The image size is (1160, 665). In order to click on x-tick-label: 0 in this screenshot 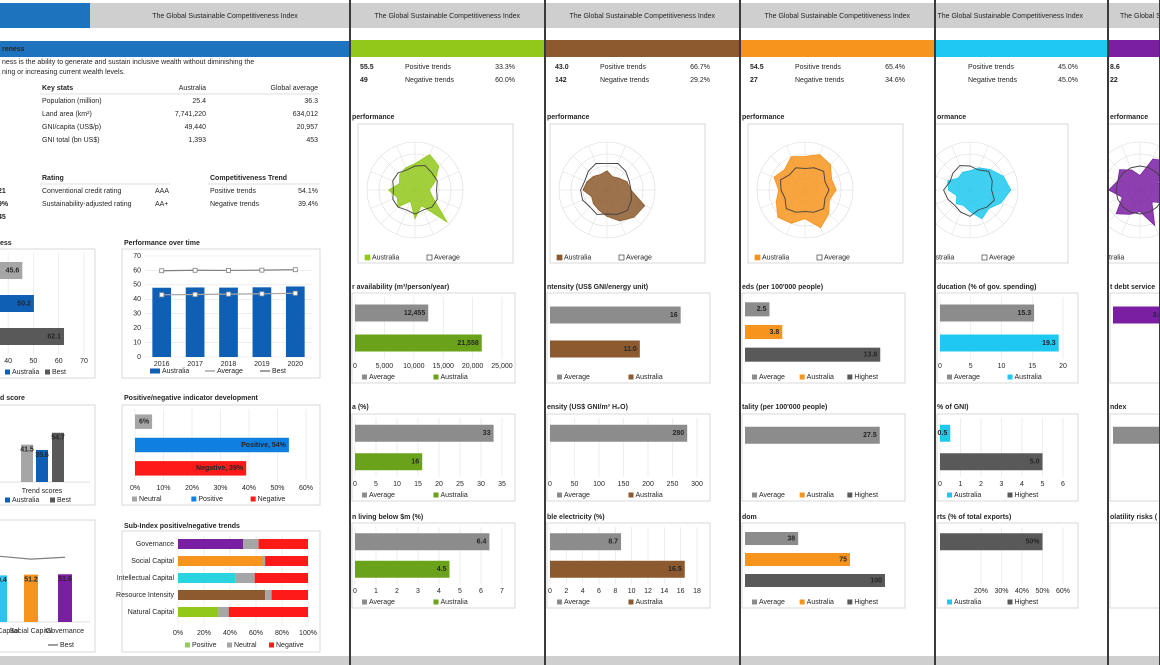, I will do `click(550, 484)`.